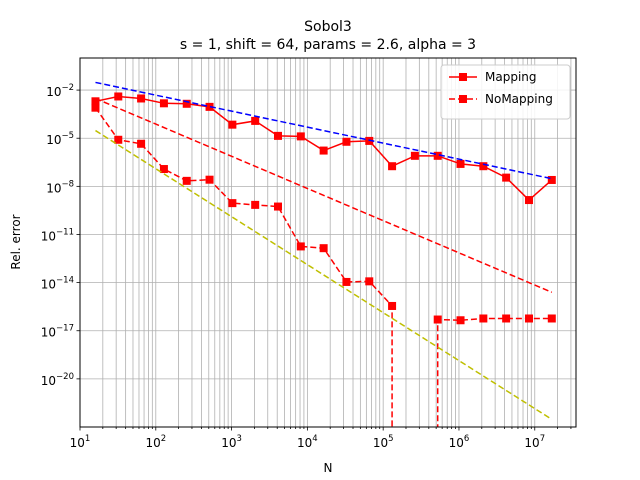 The image size is (640, 480). I want to click on y-tick-label: 10⁻¹⁷, so click(57, 332).